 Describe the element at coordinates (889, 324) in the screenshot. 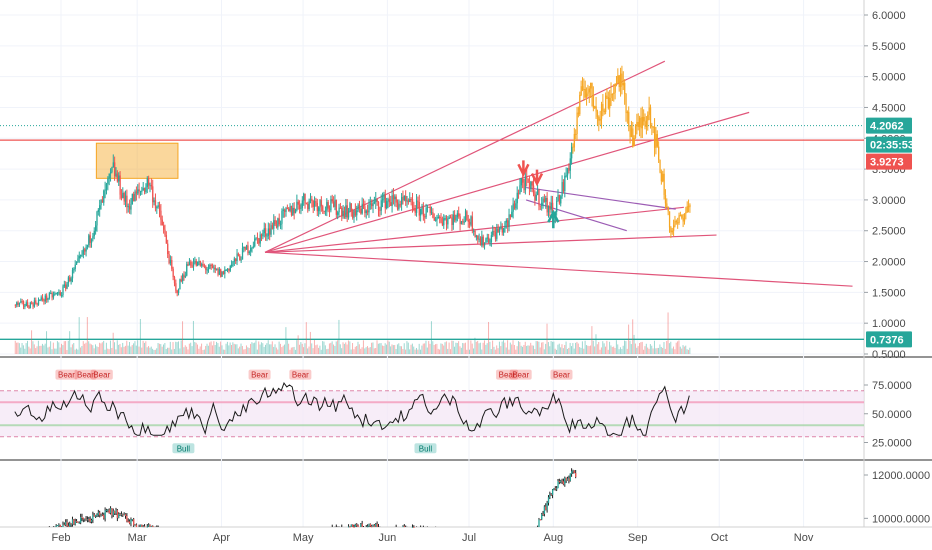

I see `price-tick-label: 1.0000` at that location.